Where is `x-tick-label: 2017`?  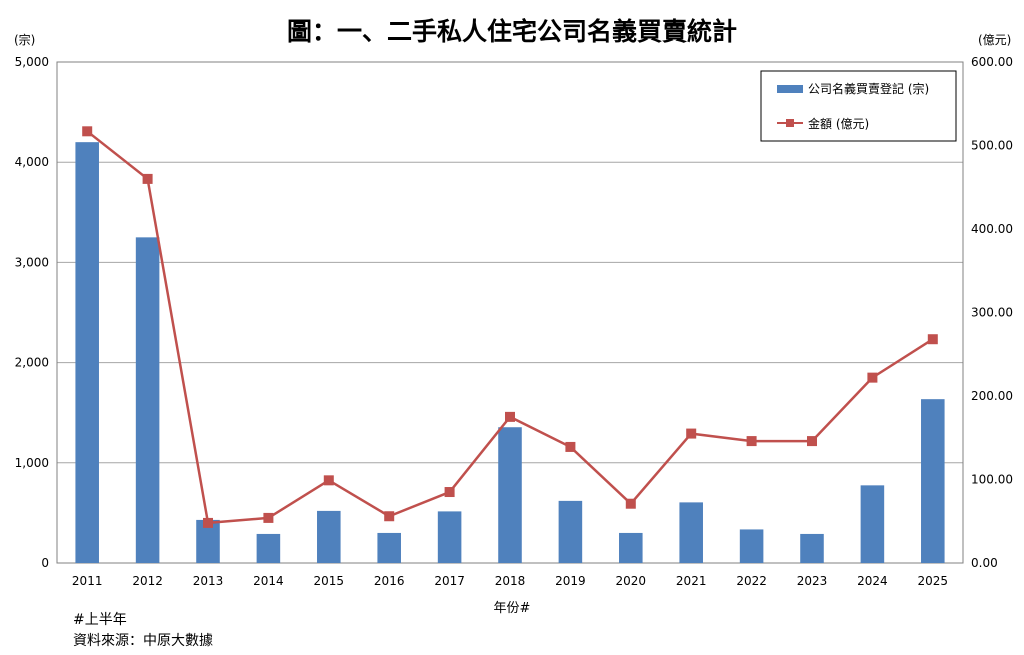 x-tick-label: 2017 is located at coordinates (449, 581).